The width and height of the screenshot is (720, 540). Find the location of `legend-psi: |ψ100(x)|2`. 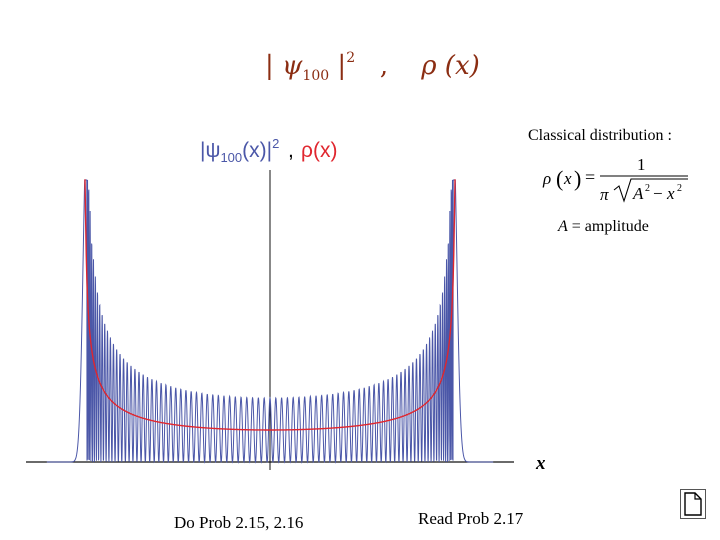

legend-psi: |ψ100(x)|2 is located at coordinates (239, 150).